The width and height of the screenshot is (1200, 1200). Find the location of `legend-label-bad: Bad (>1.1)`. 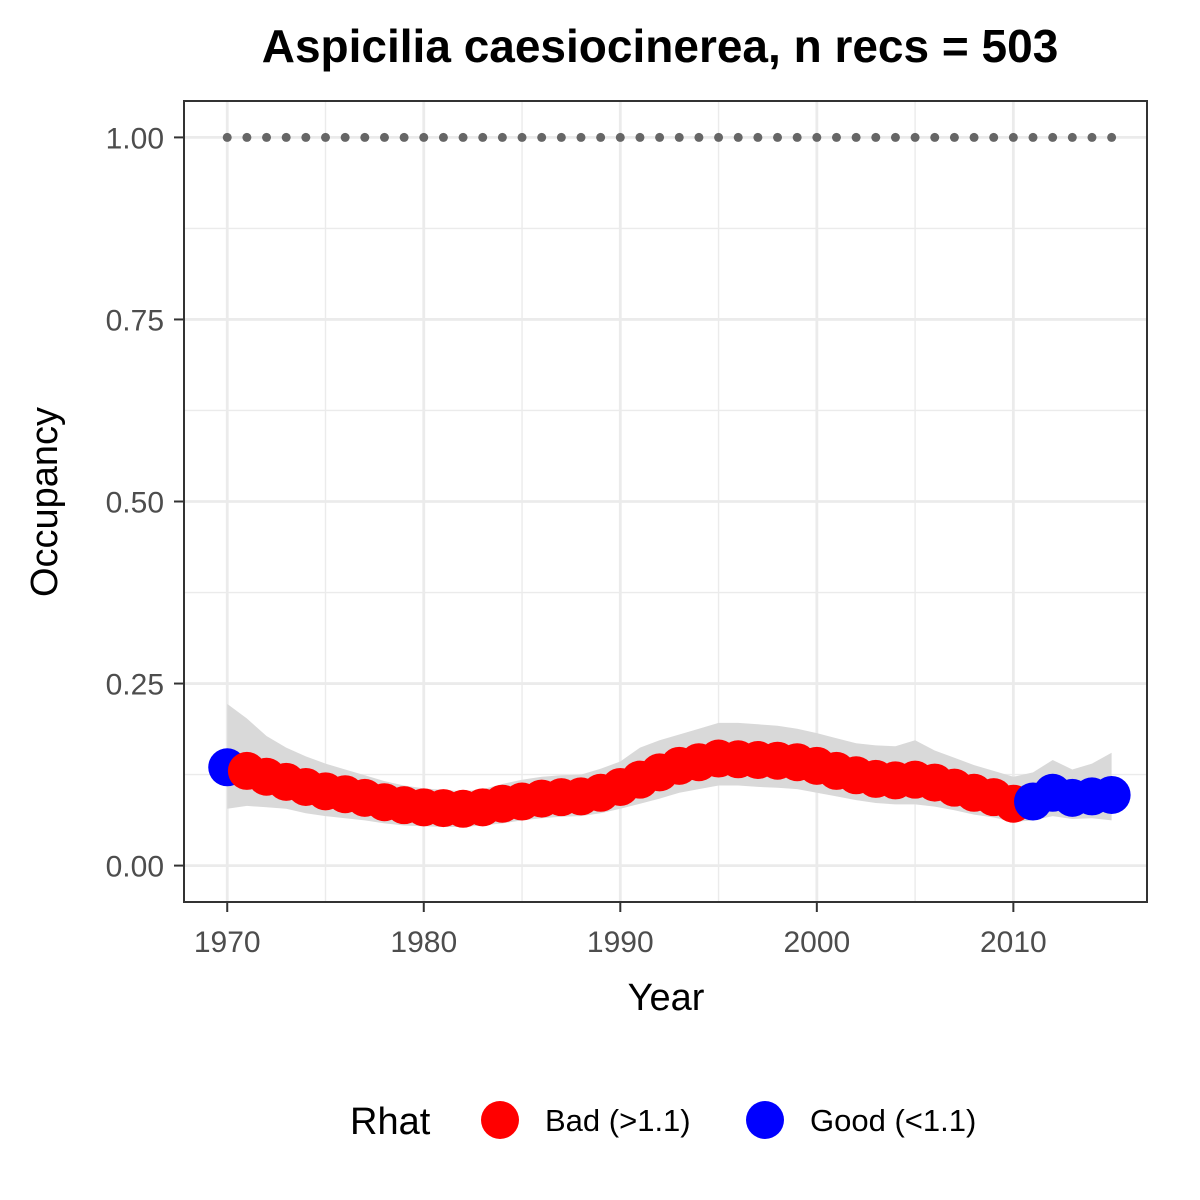

legend-label-bad: Bad (>1.1) is located at coordinates (618, 1120).